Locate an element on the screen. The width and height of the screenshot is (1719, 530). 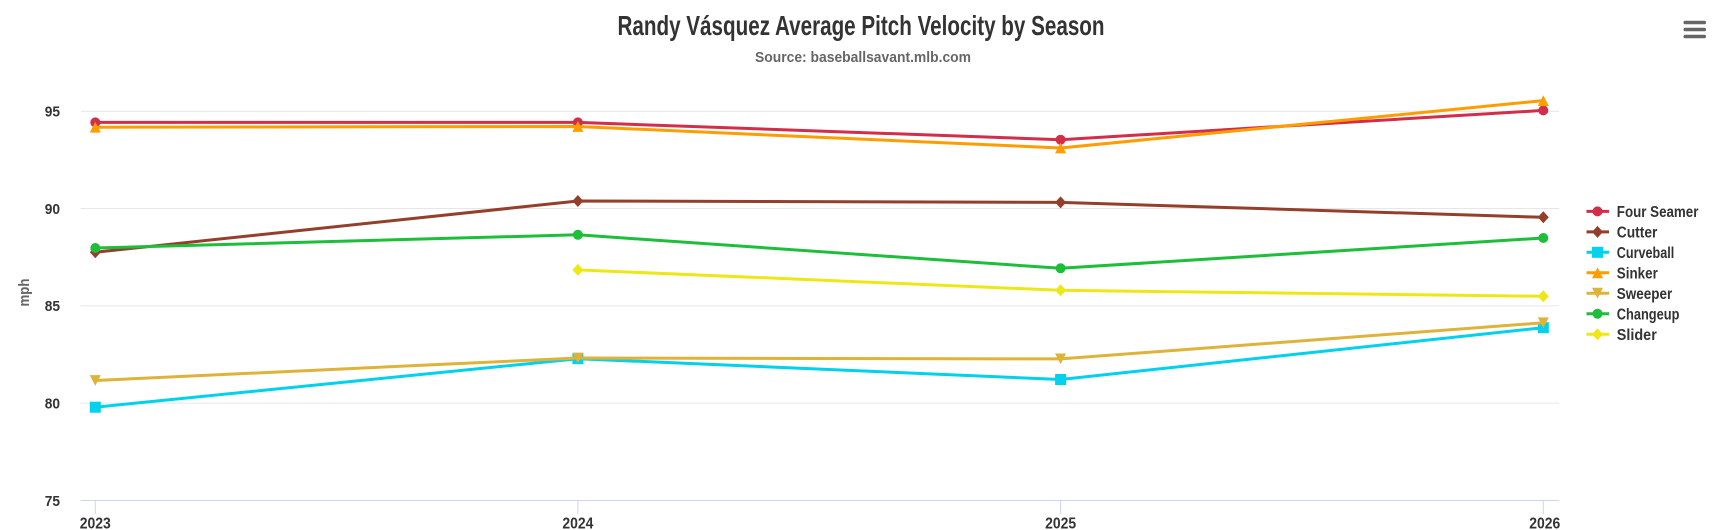
svg-text: Slider is located at coordinates (1637, 335).